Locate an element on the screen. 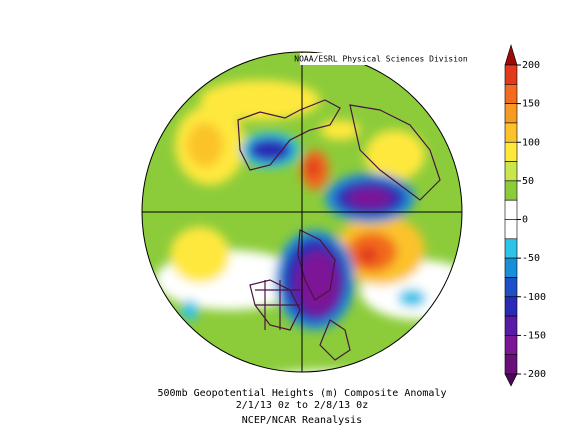 This screenshot has height=441, width=565. caption-source: NCEP/NCAR Reanalysis is located at coordinates (302, 420).